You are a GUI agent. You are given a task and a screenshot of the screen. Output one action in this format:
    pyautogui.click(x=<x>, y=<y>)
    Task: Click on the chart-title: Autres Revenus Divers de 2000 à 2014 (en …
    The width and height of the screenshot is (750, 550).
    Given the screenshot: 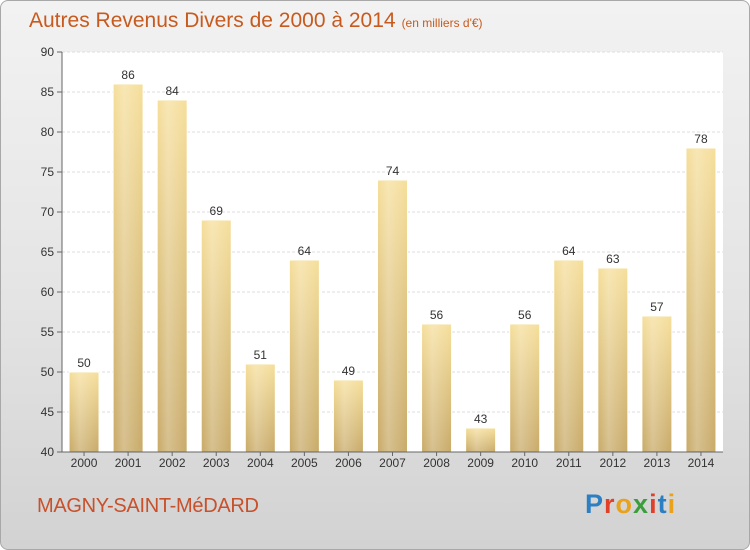 What is the action you would take?
    pyautogui.click(x=256, y=21)
    